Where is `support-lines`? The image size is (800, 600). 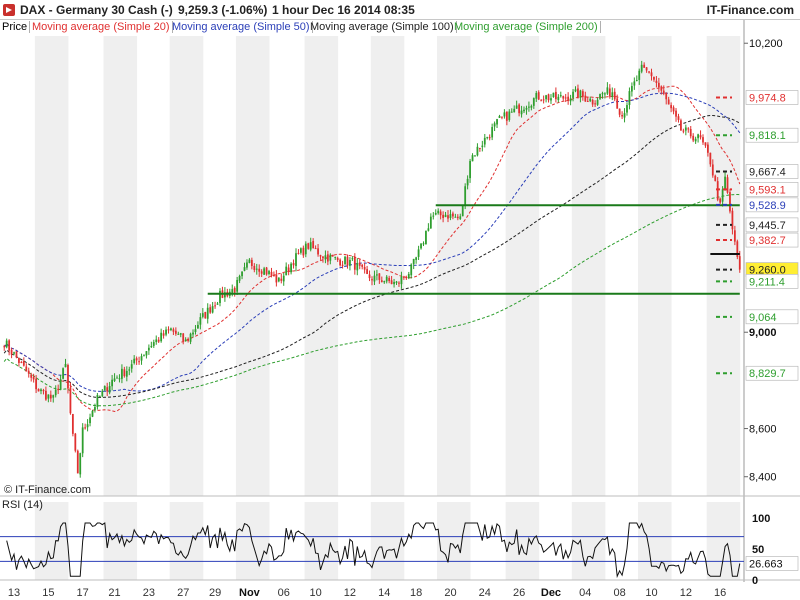 support-lines is located at coordinates (473, 249).